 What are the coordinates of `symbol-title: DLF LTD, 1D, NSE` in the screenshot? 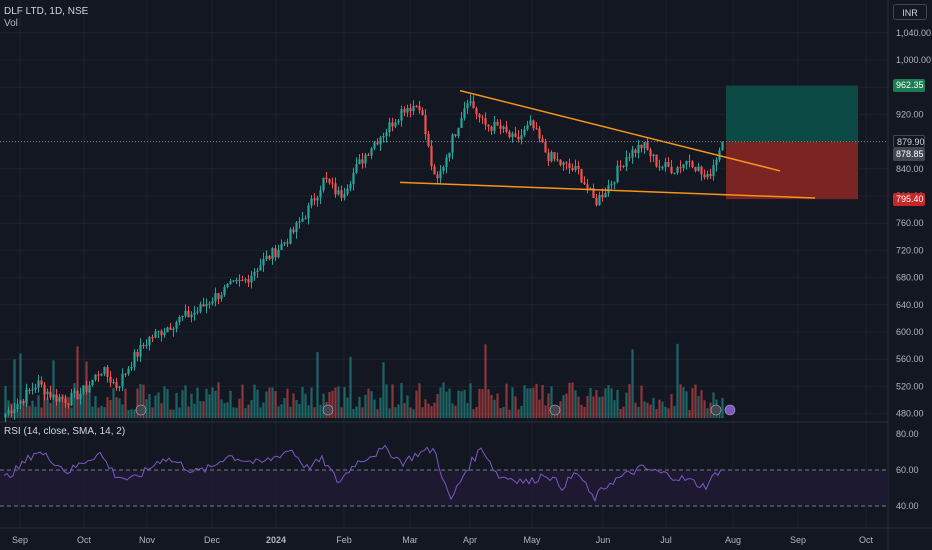 It's located at (46, 11).